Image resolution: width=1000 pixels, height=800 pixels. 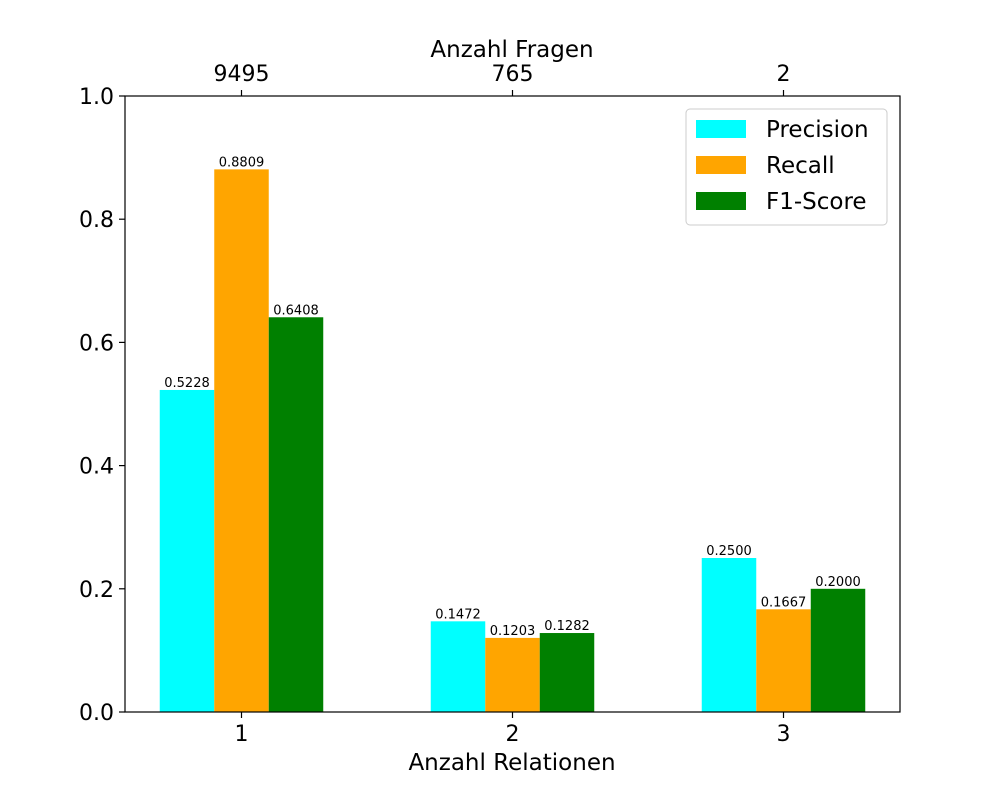 What do you see at coordinates (513, 74) in the screenshot?
I see `top-tick-label: 765` at bounding box center [513, 74].